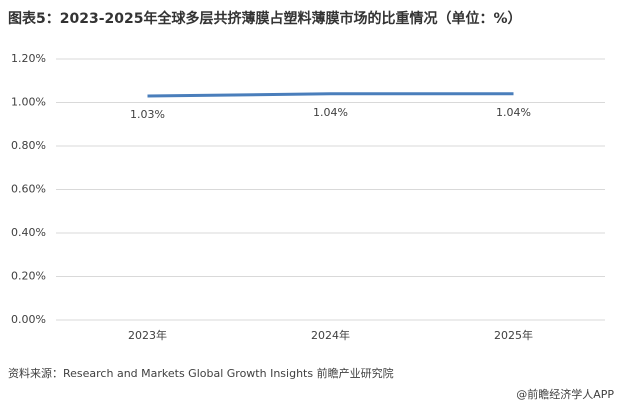  I want to click on y-tick-label: 0.40%, so click(28, 232).